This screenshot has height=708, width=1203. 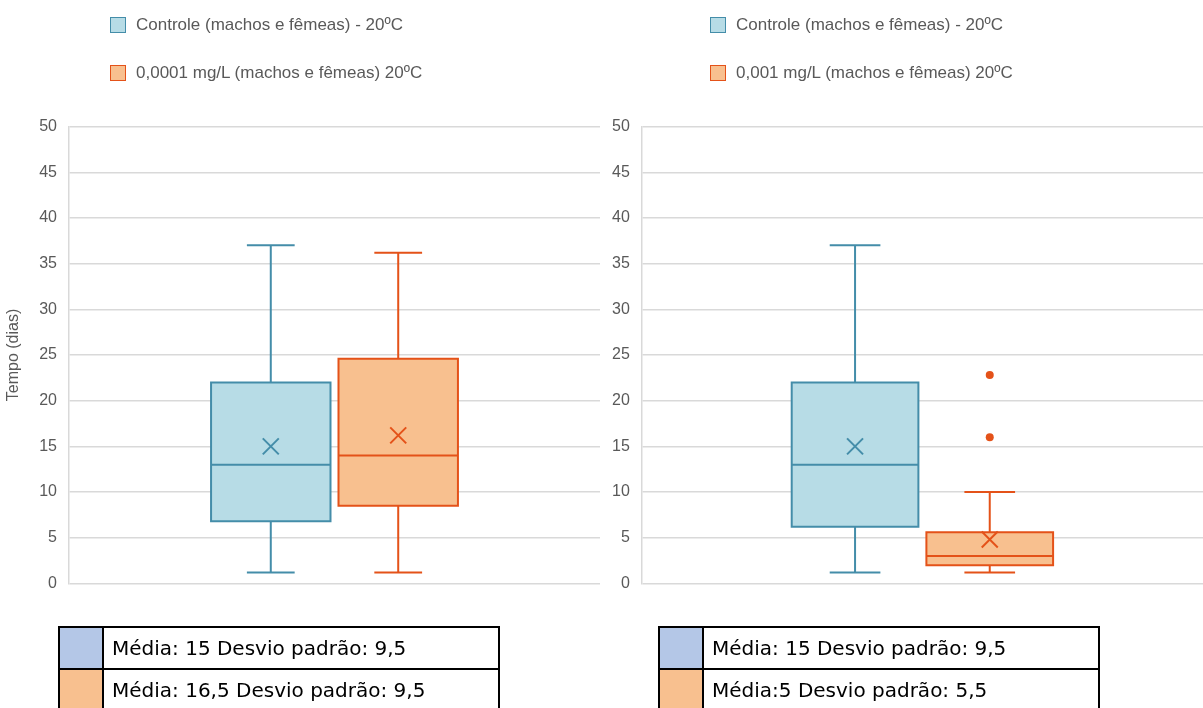 What do you see at coordinates (269, 690) in the screenshot?
I see `text: Média: 16,5 Desvio padrão: 9,5` at bounding box center [269, 690].